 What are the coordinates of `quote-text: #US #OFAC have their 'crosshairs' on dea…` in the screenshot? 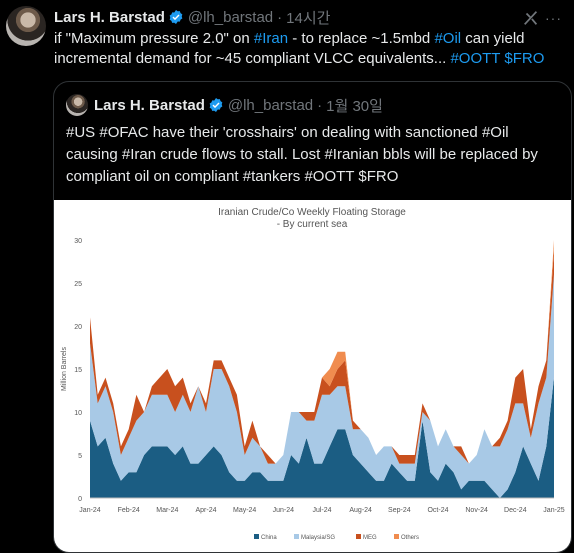 It's located at (302, 154).